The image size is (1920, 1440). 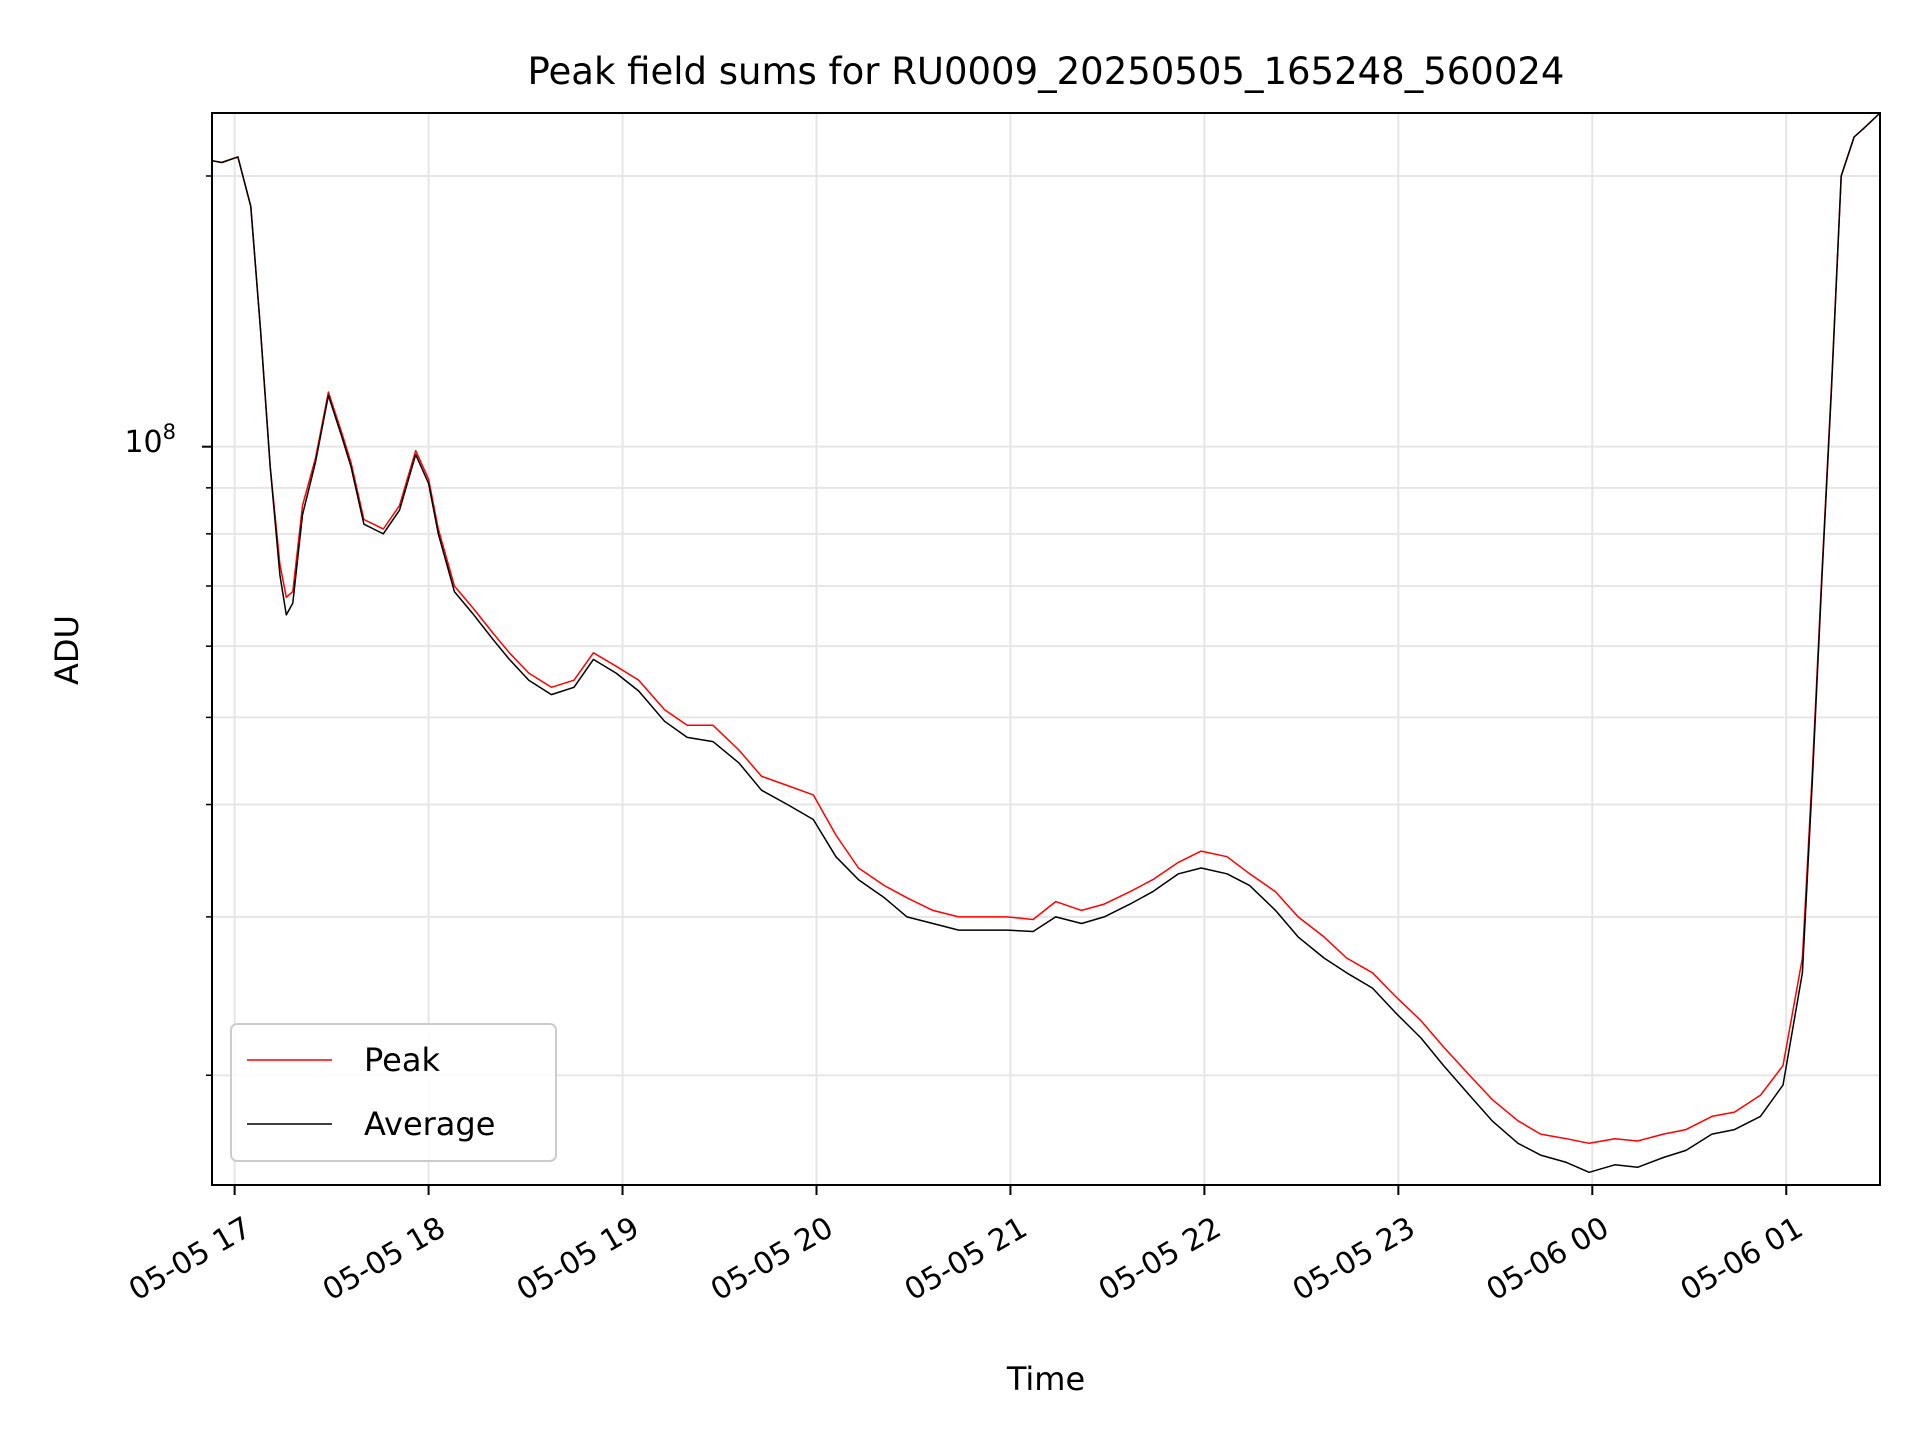 I want to click on legend: Peak Average, so click(x=393, y=1092).